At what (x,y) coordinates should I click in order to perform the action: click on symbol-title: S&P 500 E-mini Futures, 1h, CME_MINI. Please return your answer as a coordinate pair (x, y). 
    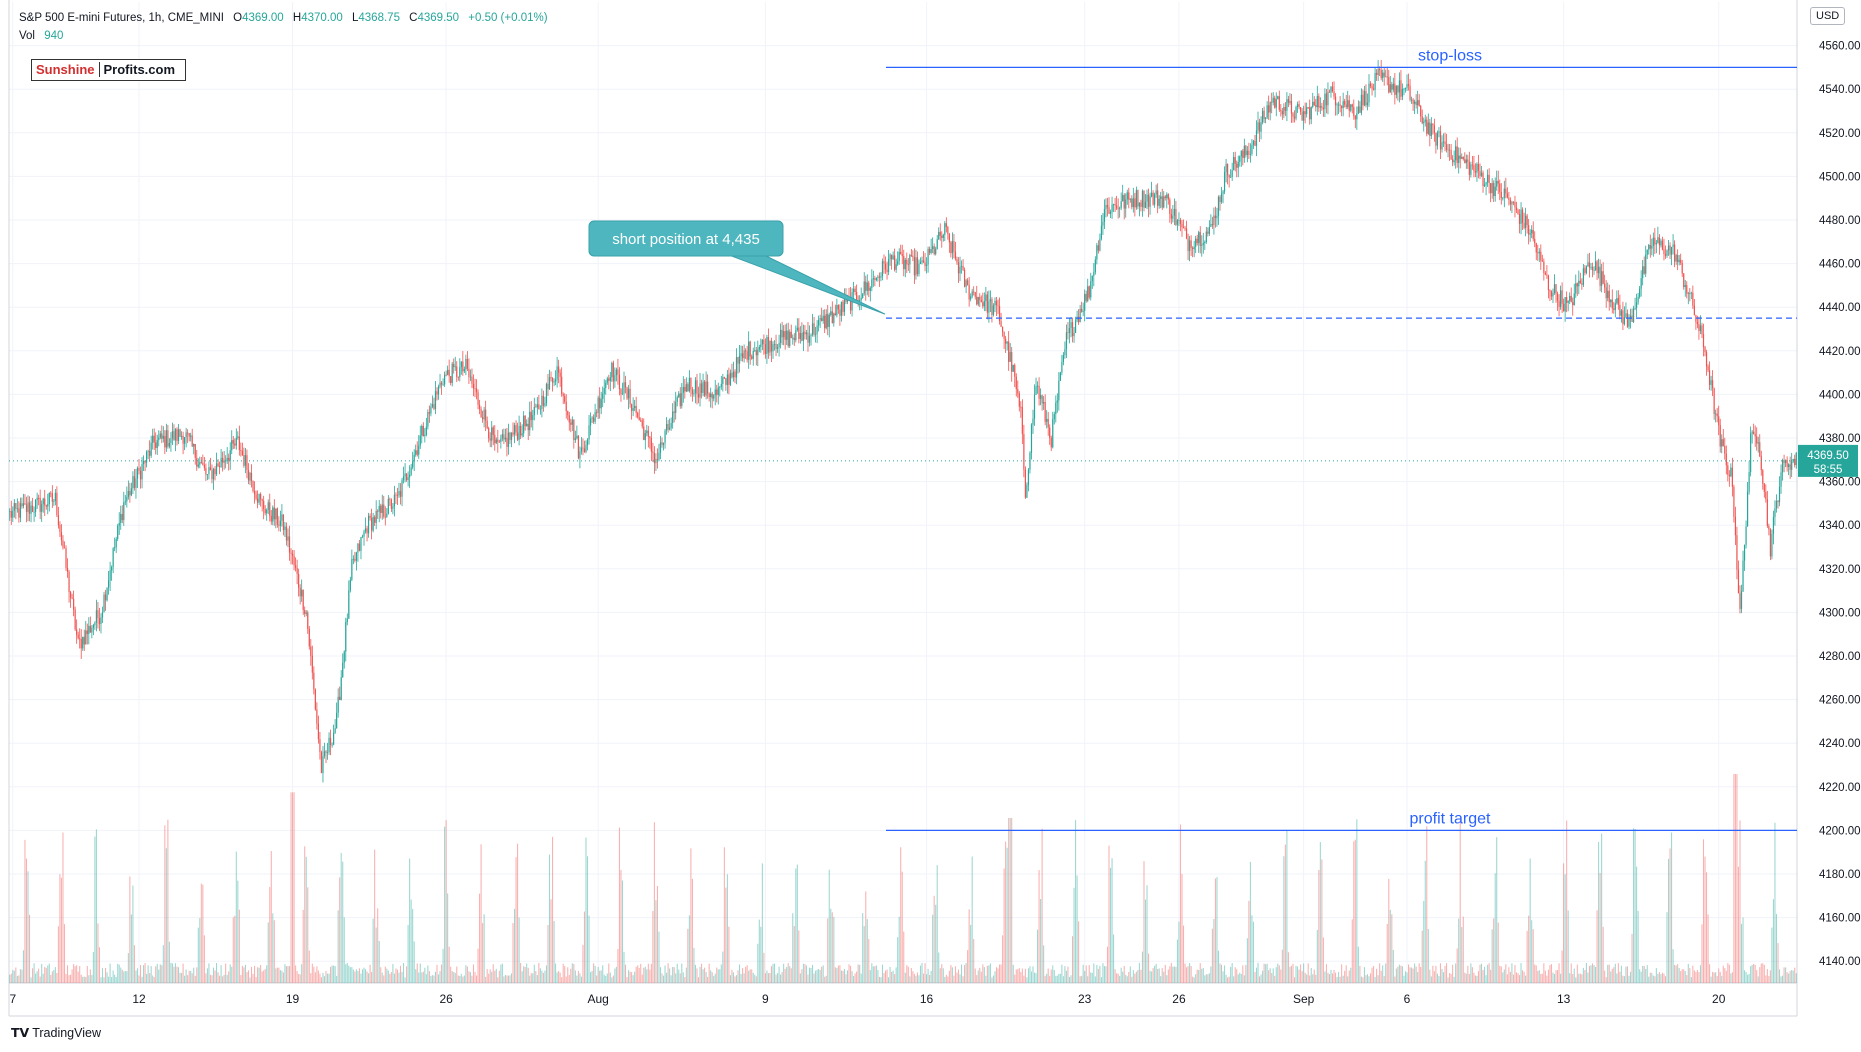
    Looking at the image, I should click on (121, 18).